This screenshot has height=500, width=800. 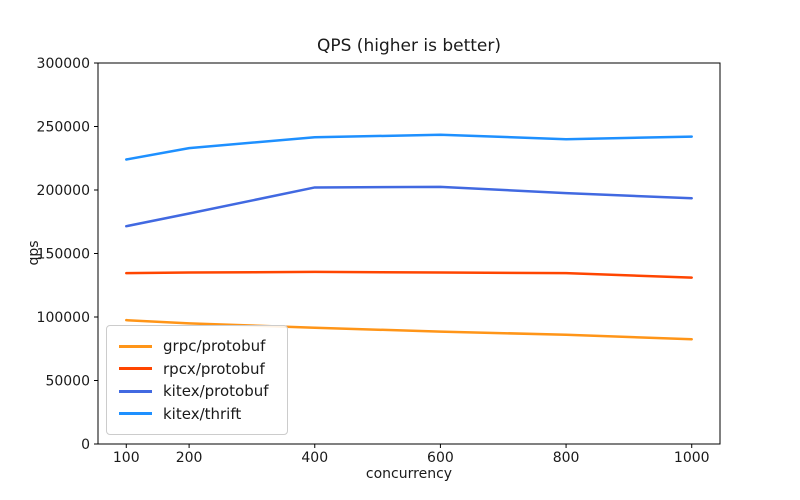 I want to click on x-tick-label: 200, so click(x=189, y=458).